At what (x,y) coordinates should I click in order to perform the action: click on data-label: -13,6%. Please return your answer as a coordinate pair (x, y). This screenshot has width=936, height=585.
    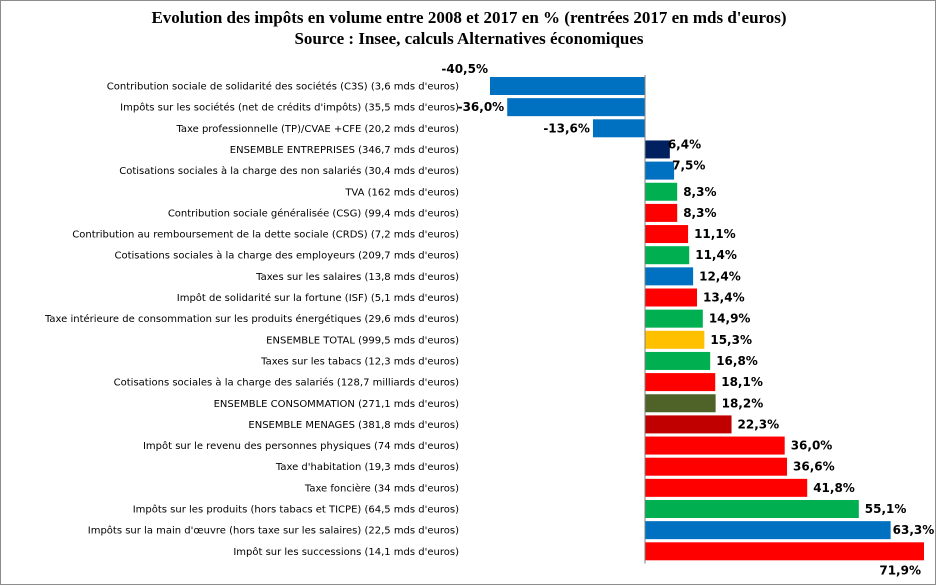
    Looking at the image, I should click on (566, 128).